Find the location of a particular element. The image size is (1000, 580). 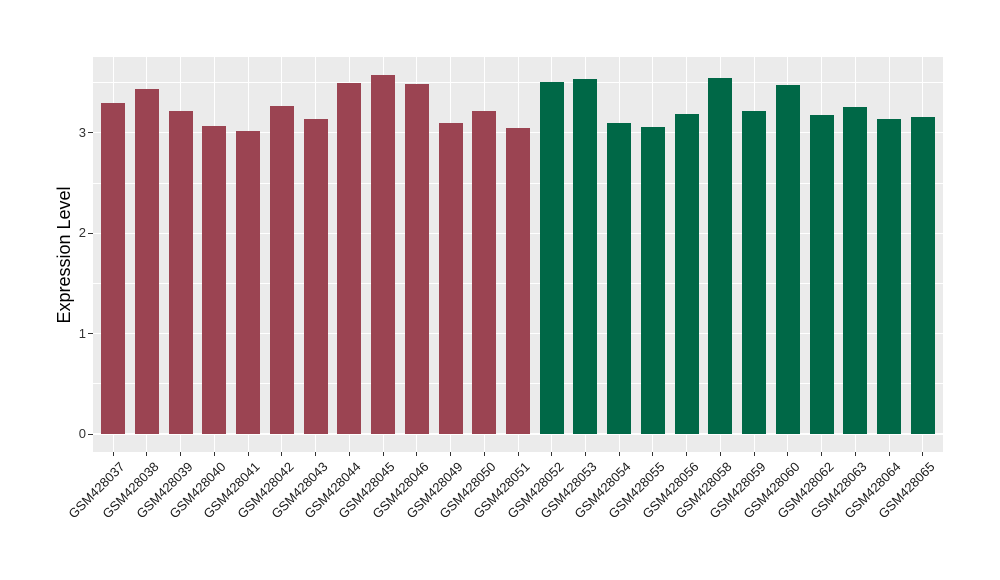

y-axis-tick-label: 3 is located at coordinates (82, 132).